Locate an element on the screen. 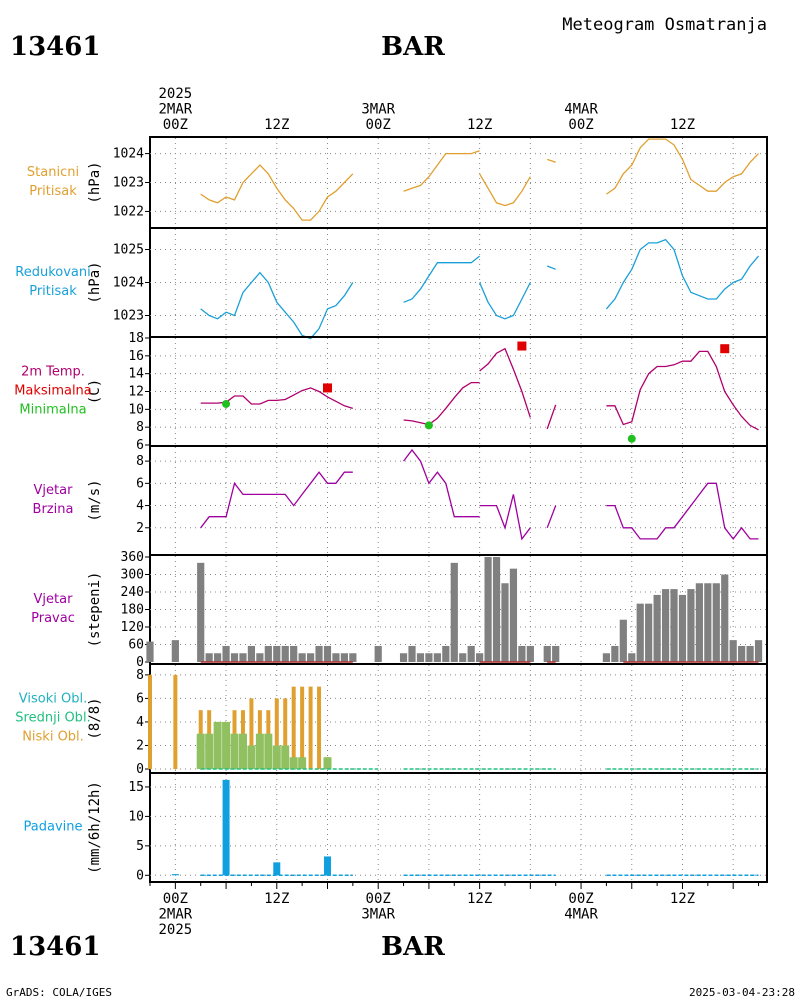  side-label: Visoki Obl. is located at coordinates (53, 699).